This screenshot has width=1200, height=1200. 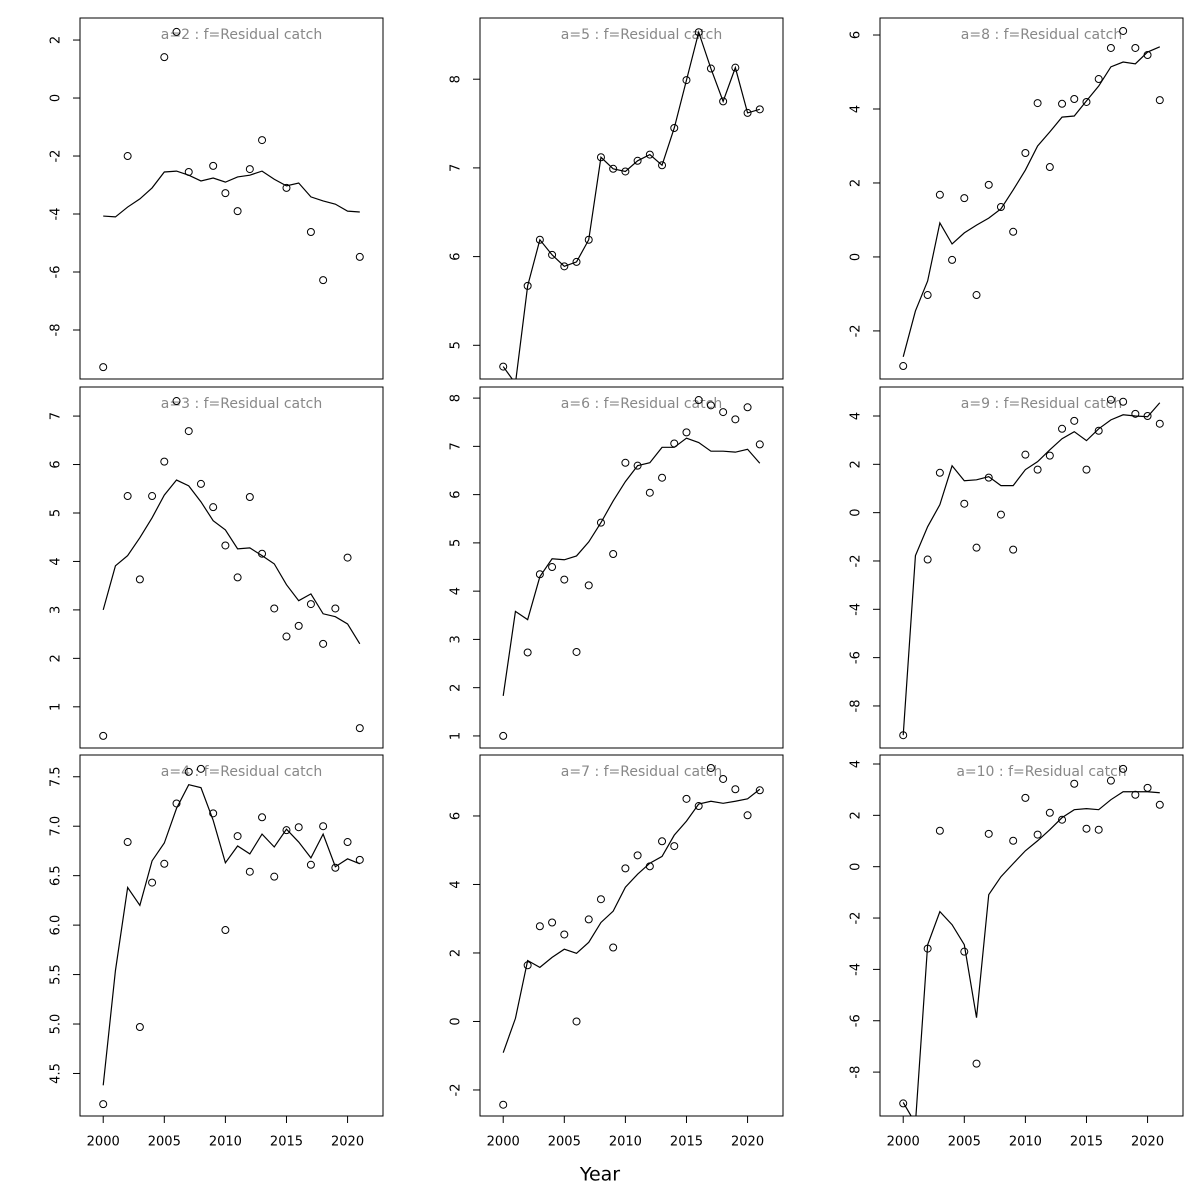 I want to click on y-tick-label: 6.5, so click(x=56, y=875).